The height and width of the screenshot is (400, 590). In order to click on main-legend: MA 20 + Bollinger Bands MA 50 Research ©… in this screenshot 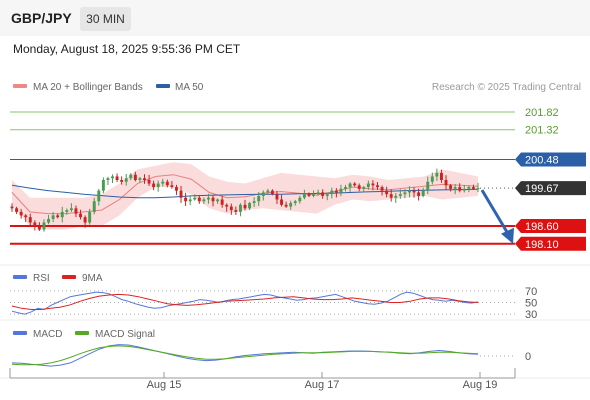, I will do `click(297, 87)`.